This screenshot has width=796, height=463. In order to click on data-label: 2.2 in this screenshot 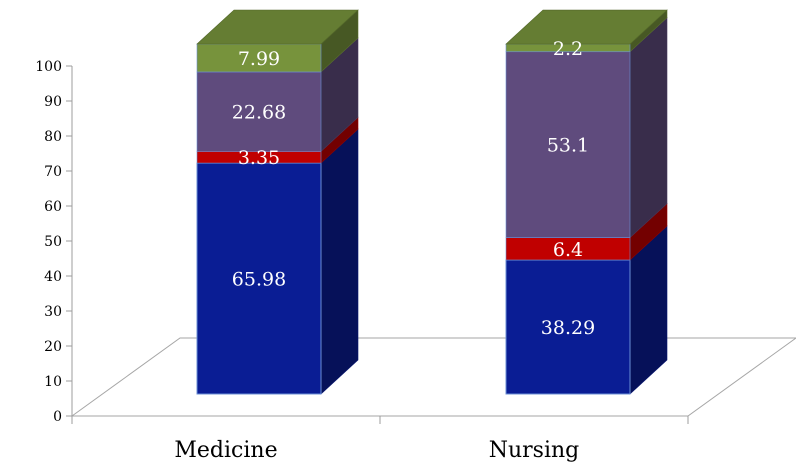, I will do `click(568, 49)`.